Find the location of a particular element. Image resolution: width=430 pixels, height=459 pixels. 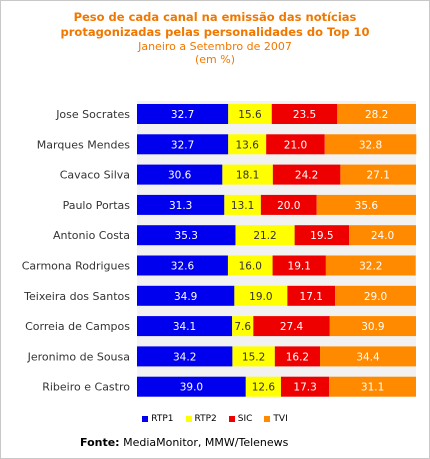

bar-rtp1-paulo-portas is located at coordinates (181, 204).